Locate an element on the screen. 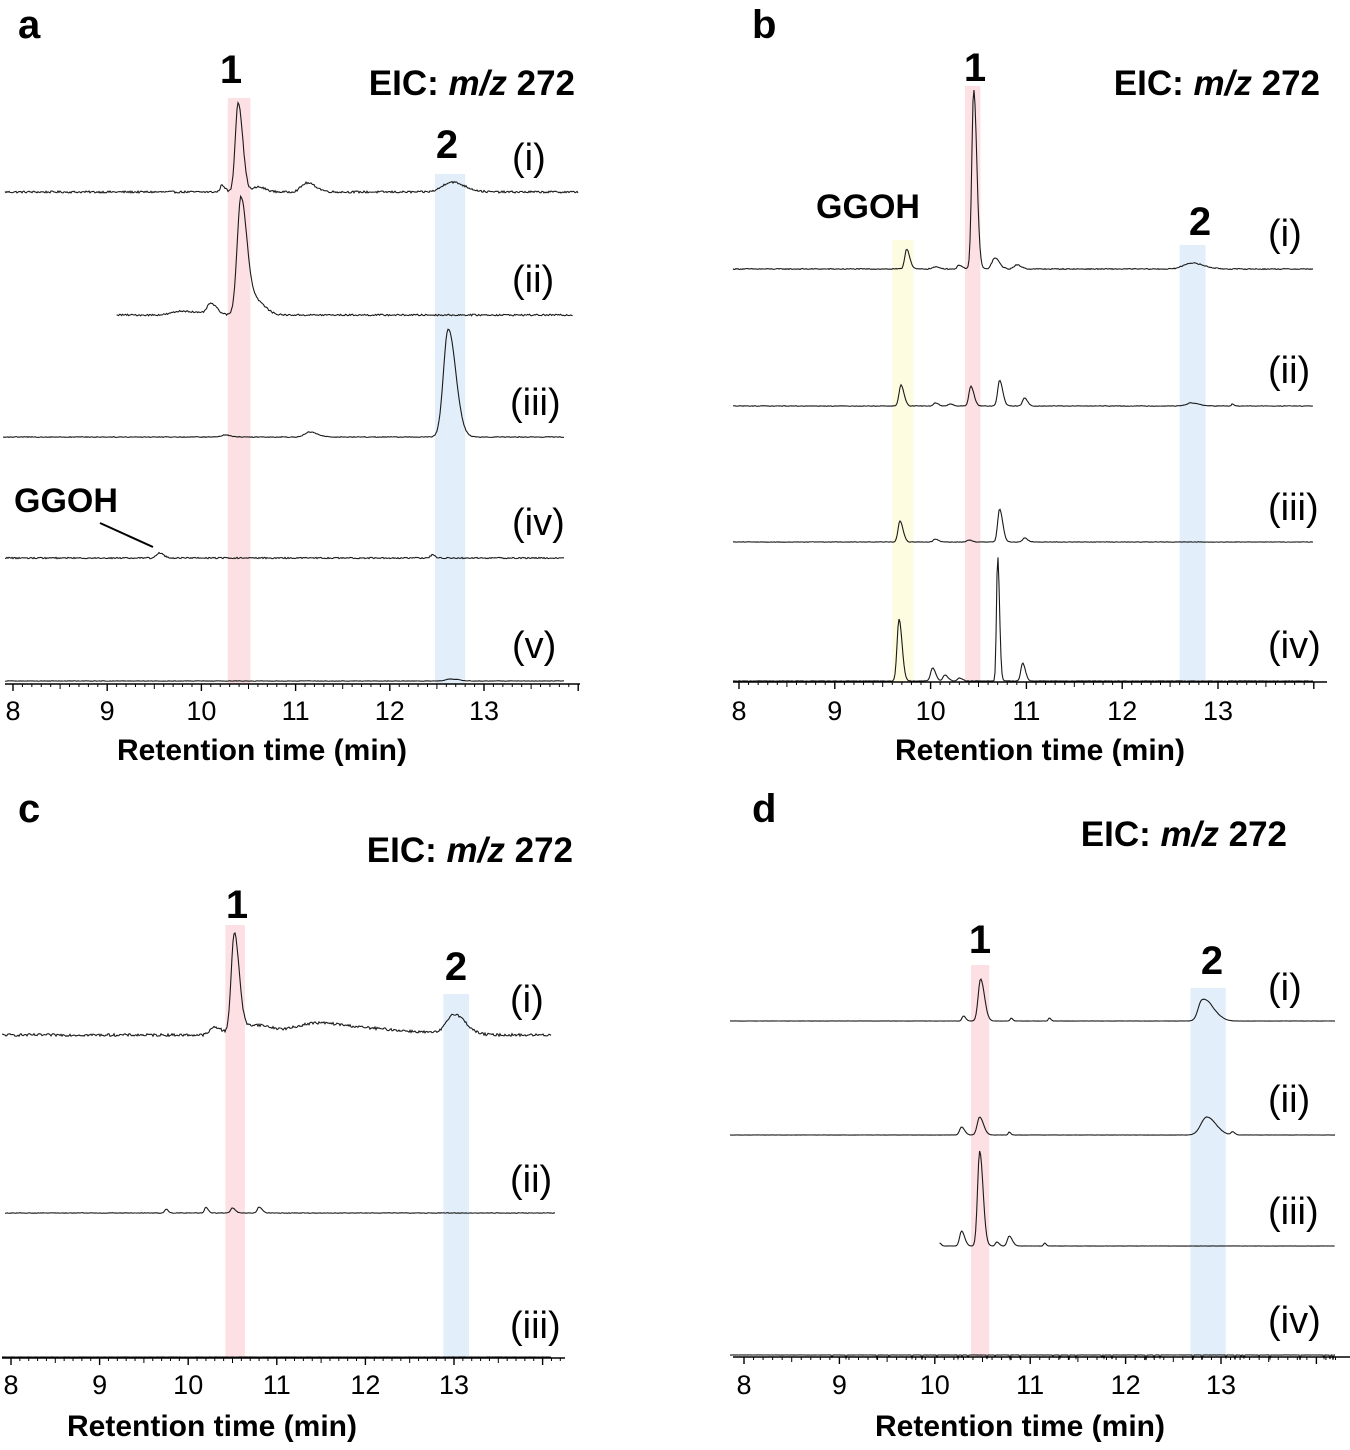 Image resolution: width=1350 pixels, height=1450 pixels. panel-letter: d is located at coordinates (764, 809).